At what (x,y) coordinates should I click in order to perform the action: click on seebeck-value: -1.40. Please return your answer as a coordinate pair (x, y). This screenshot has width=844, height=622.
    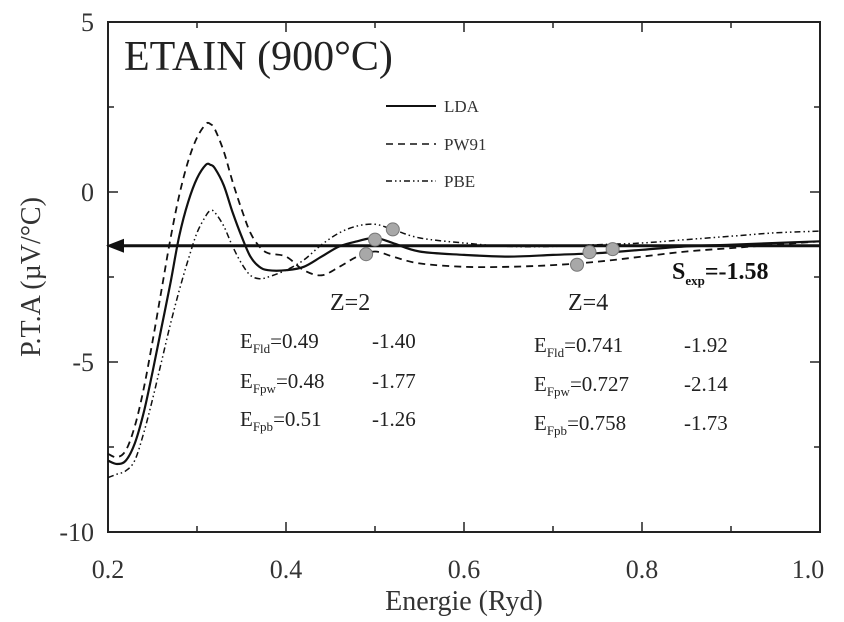
    Looking at the image, I should click on (394, 341).